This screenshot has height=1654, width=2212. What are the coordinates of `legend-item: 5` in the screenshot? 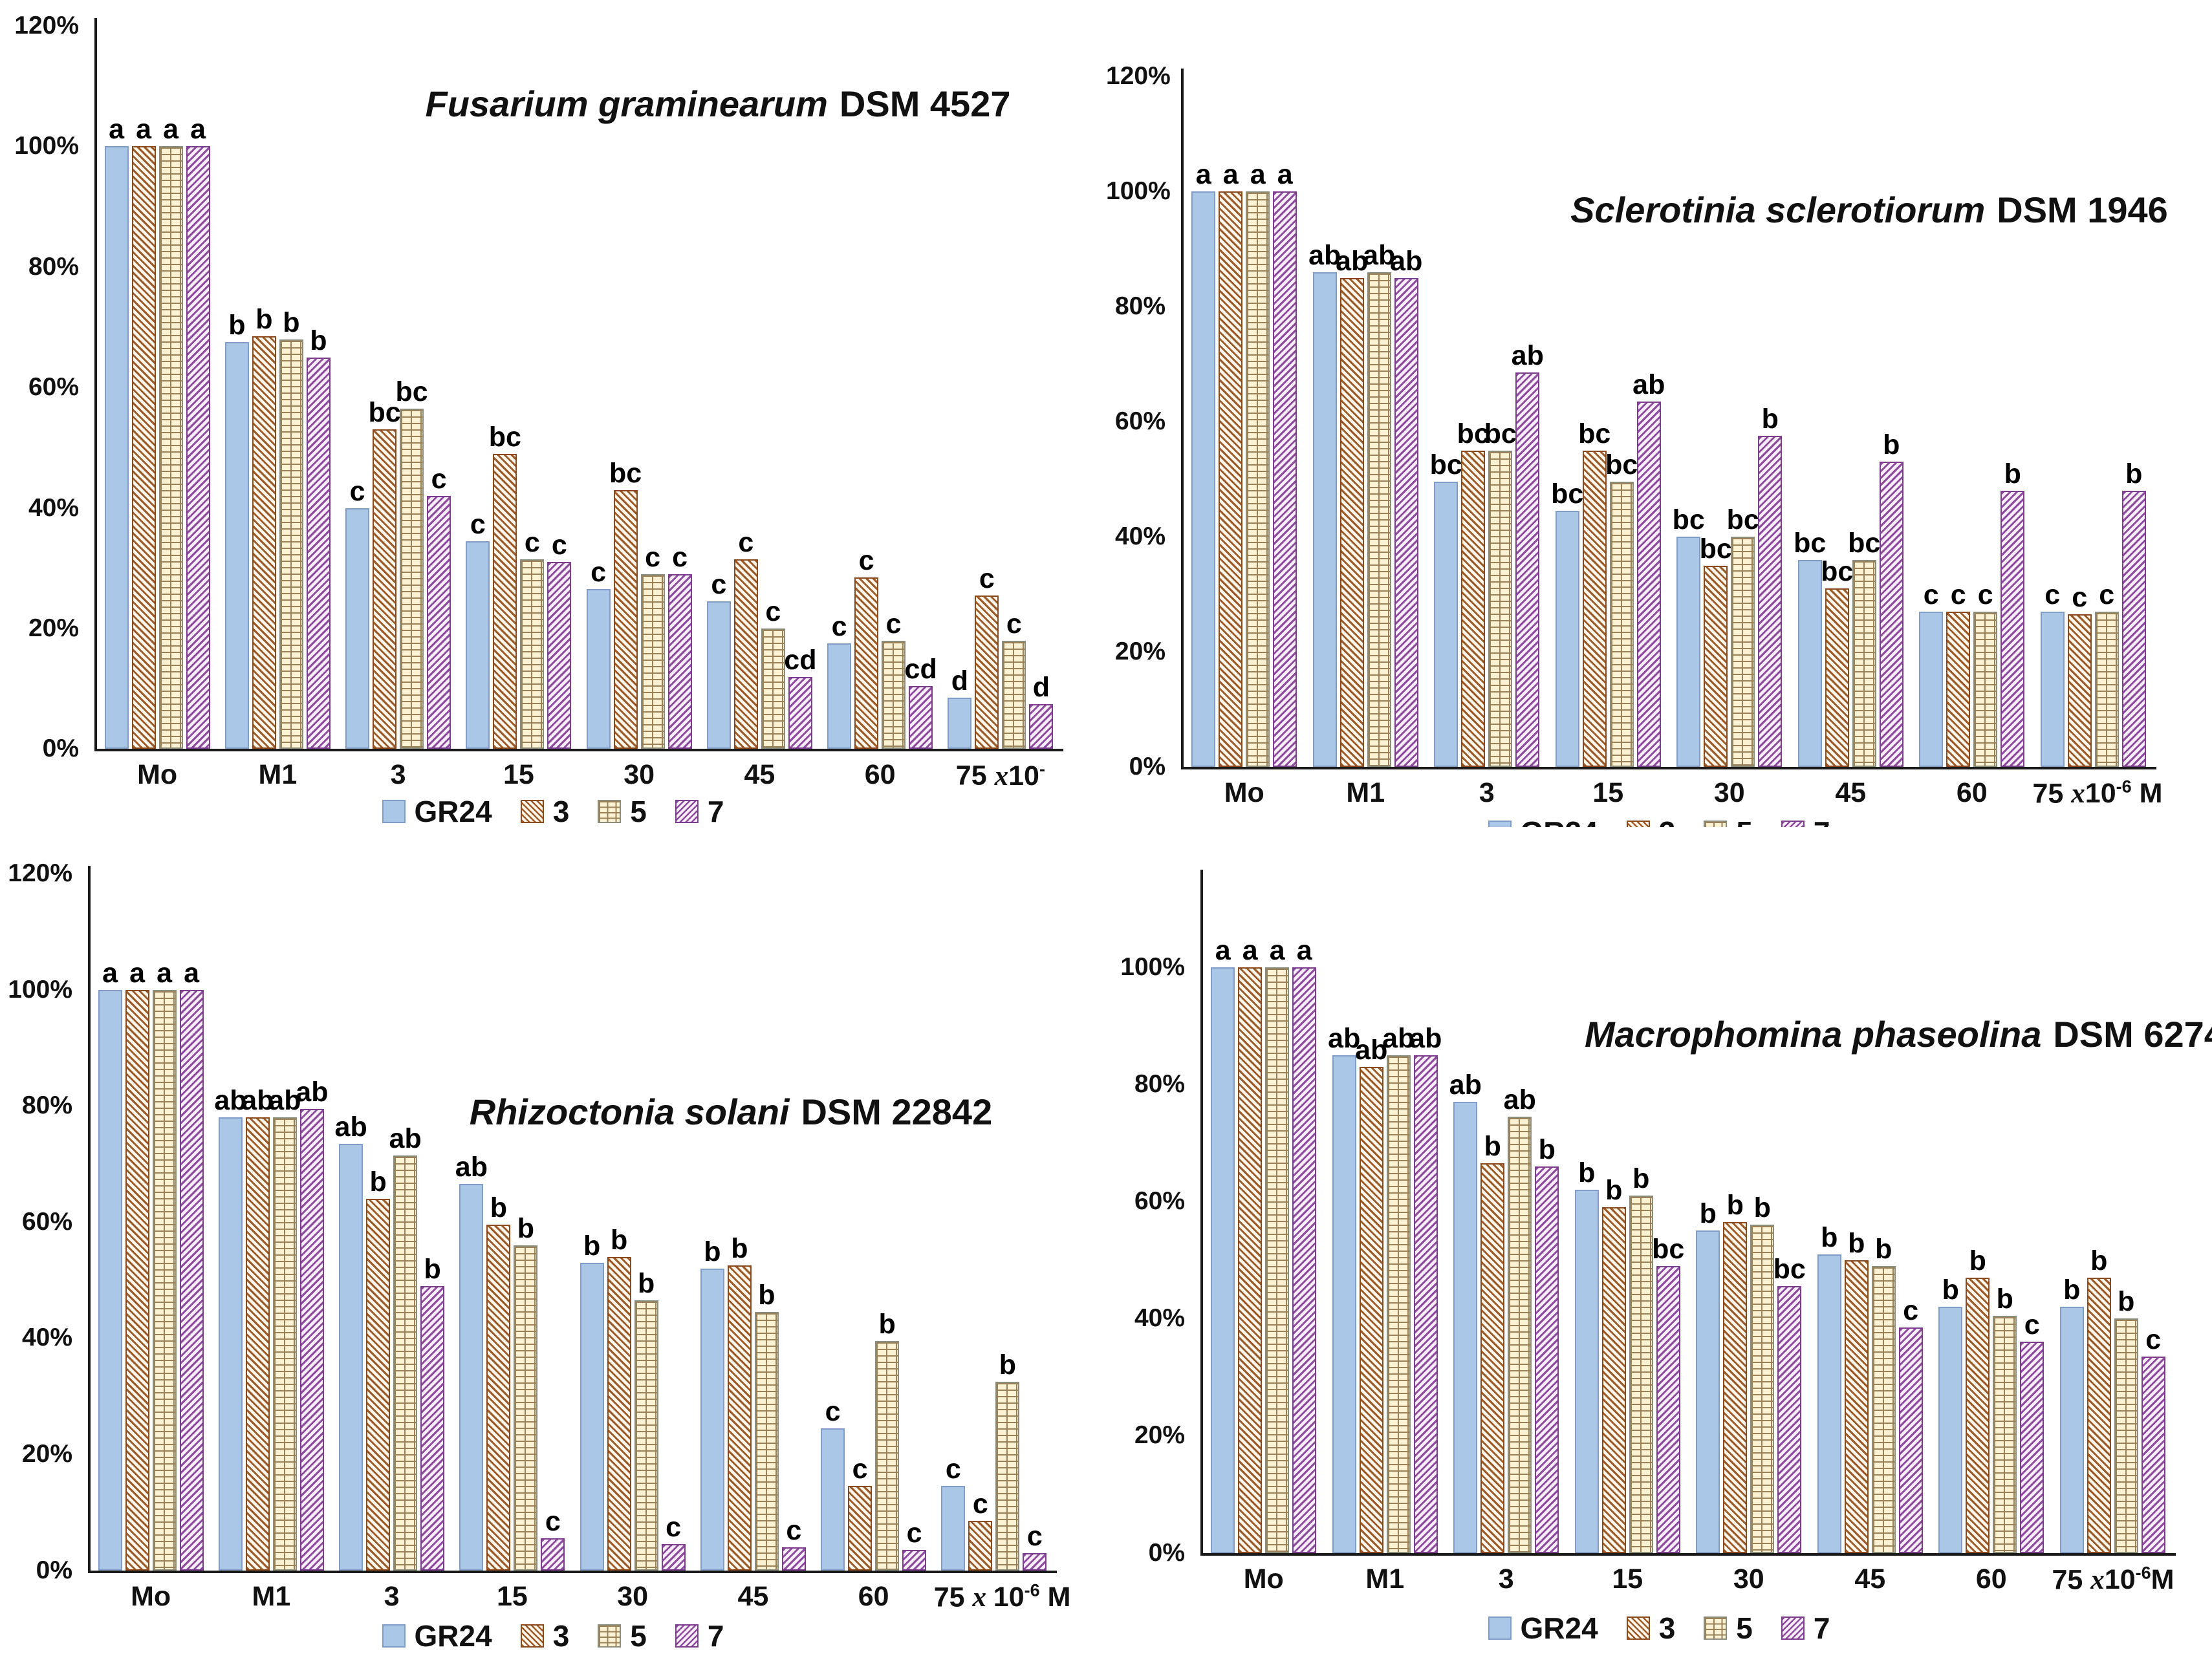 It's located at (1728, 821).